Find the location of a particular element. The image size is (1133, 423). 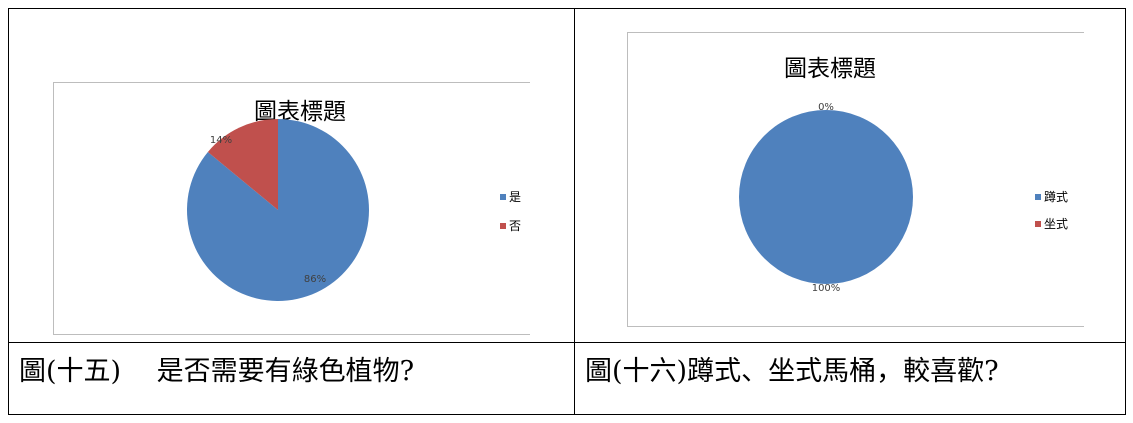

legend-label-是: 是 is located at coordinates (515, 197).